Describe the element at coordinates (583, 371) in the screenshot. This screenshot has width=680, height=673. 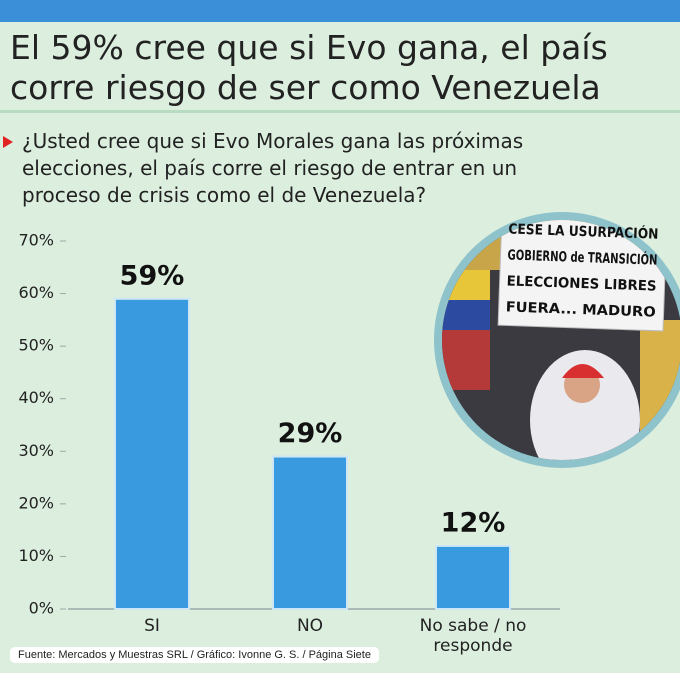
I see `photo-helmet` at that location.